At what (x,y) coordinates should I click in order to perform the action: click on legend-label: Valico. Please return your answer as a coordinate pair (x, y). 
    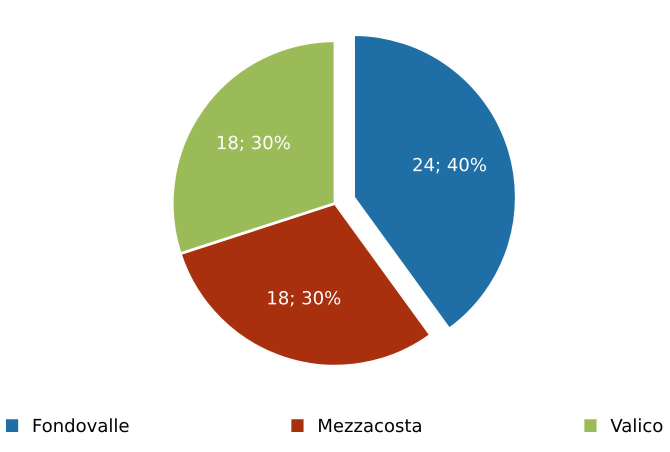
    Looking at the image, I should click on (636, 425).